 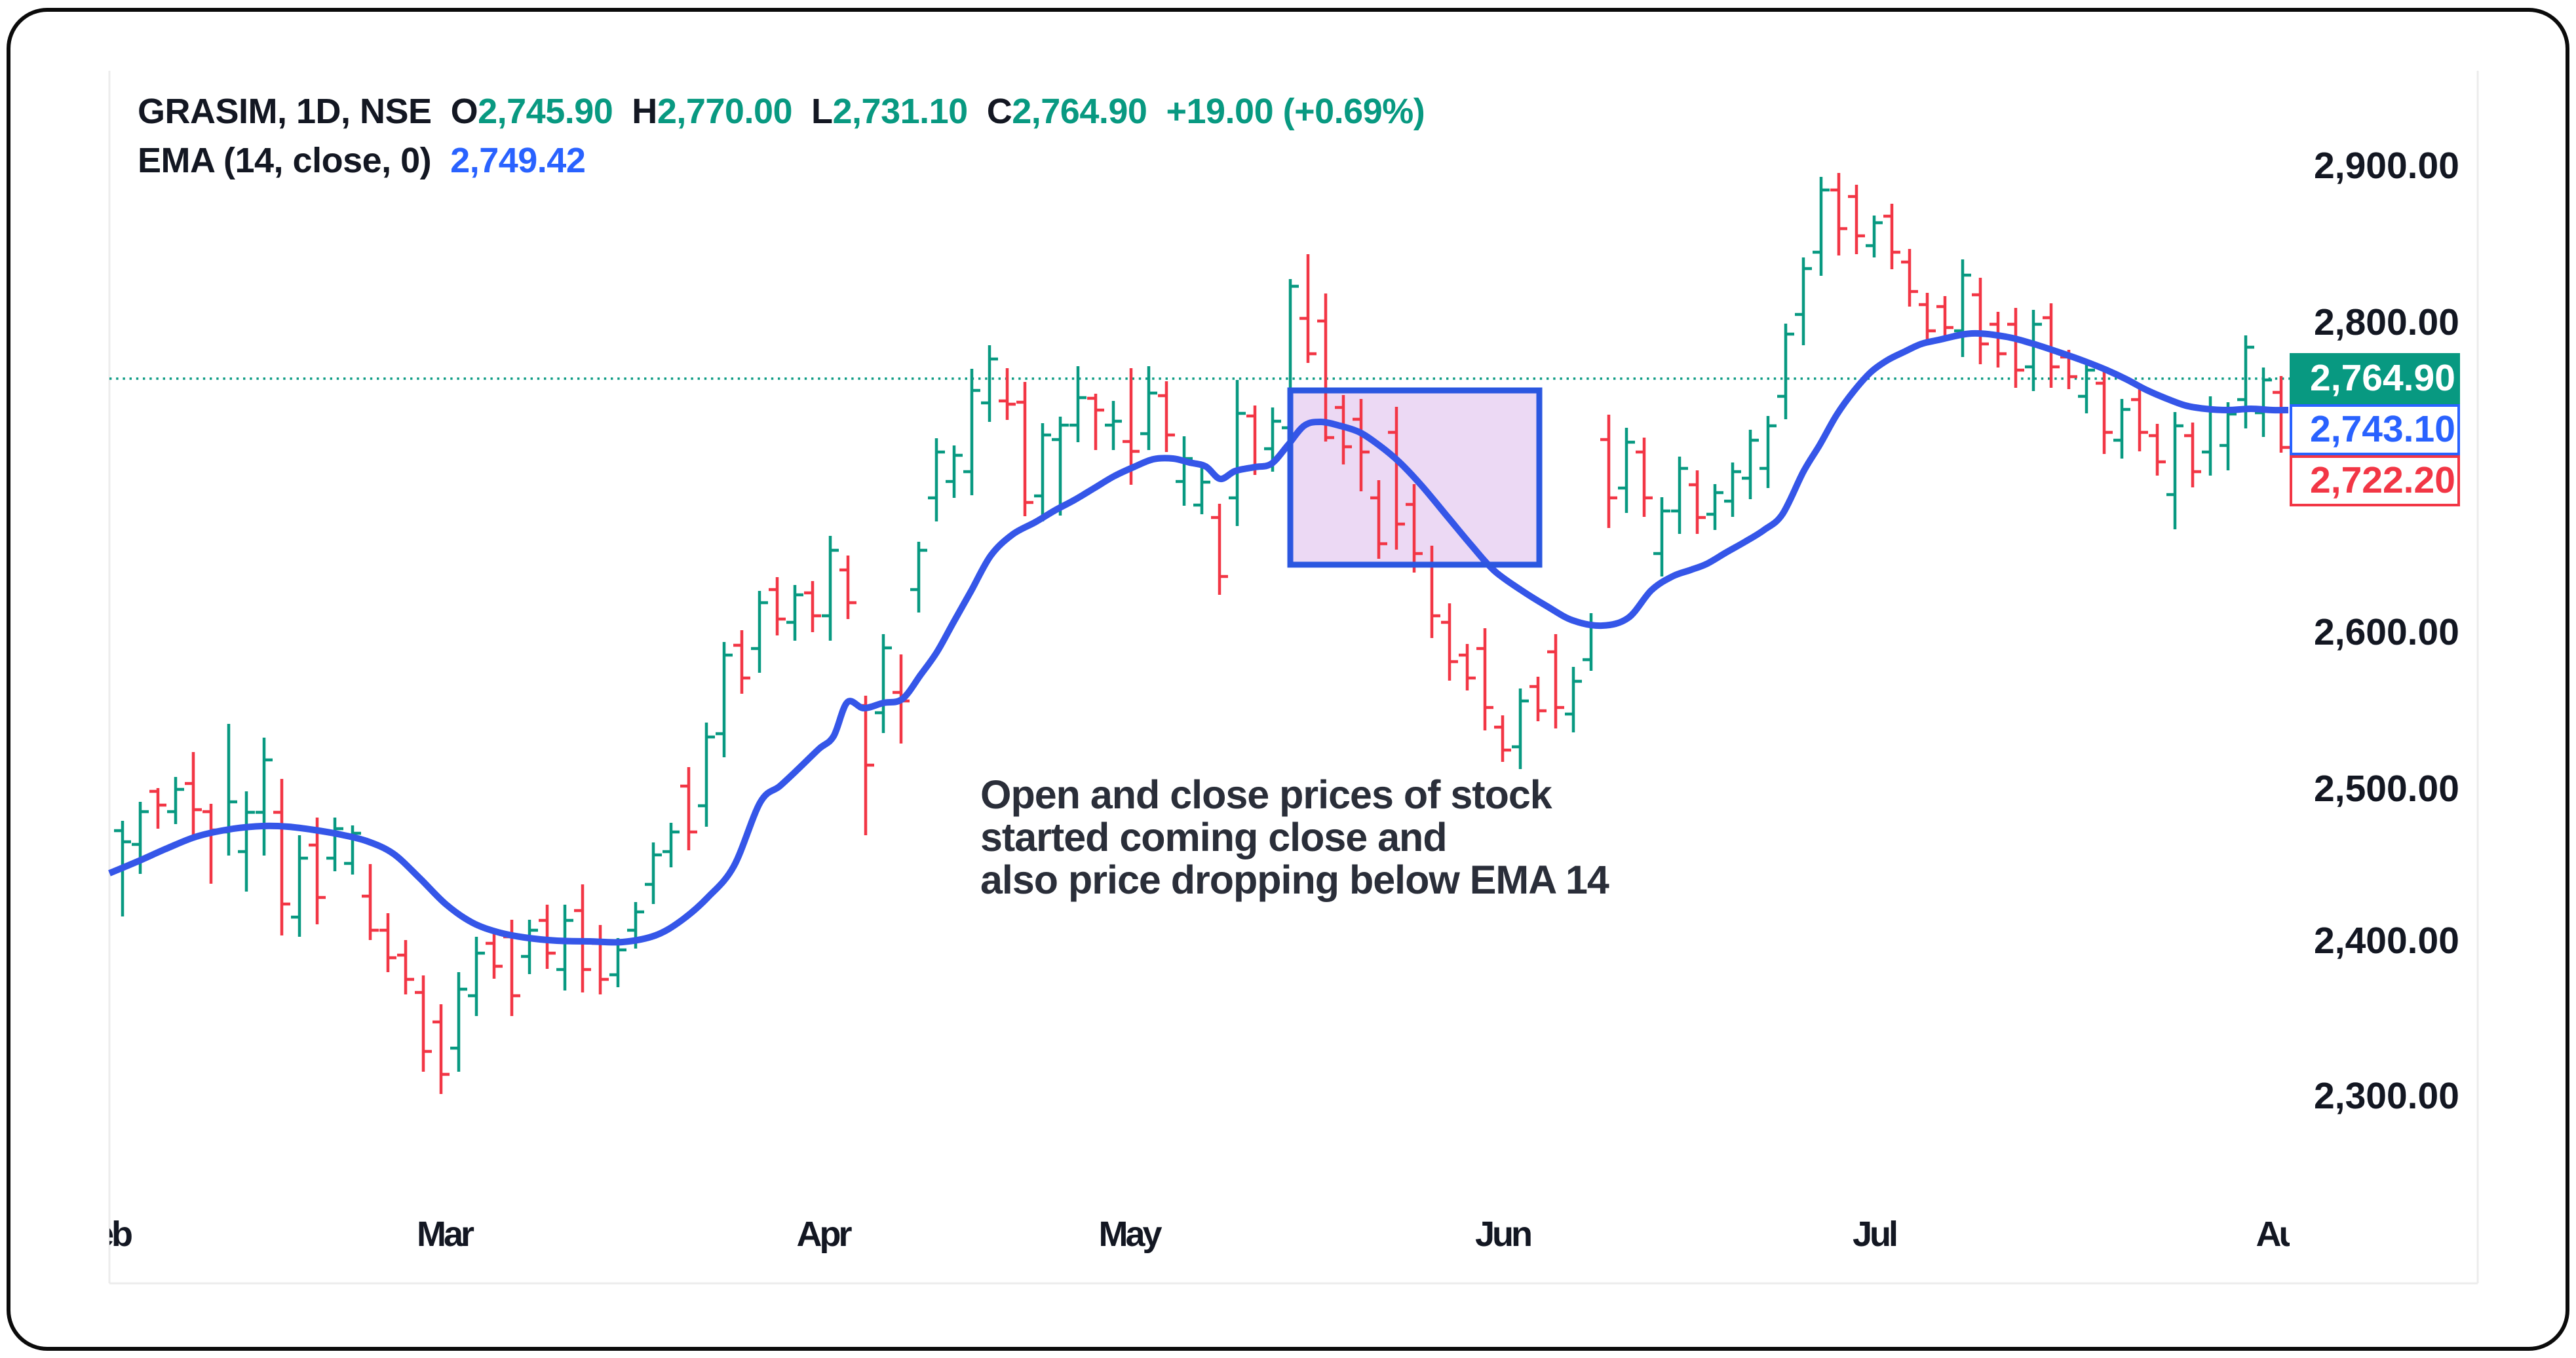 What do you see at coordinates (1294, 880) in the screenshot?
I see `svg-text:also price dropping below EMA: also price dropping below EMA 14` at bounding box center [1294, 880].